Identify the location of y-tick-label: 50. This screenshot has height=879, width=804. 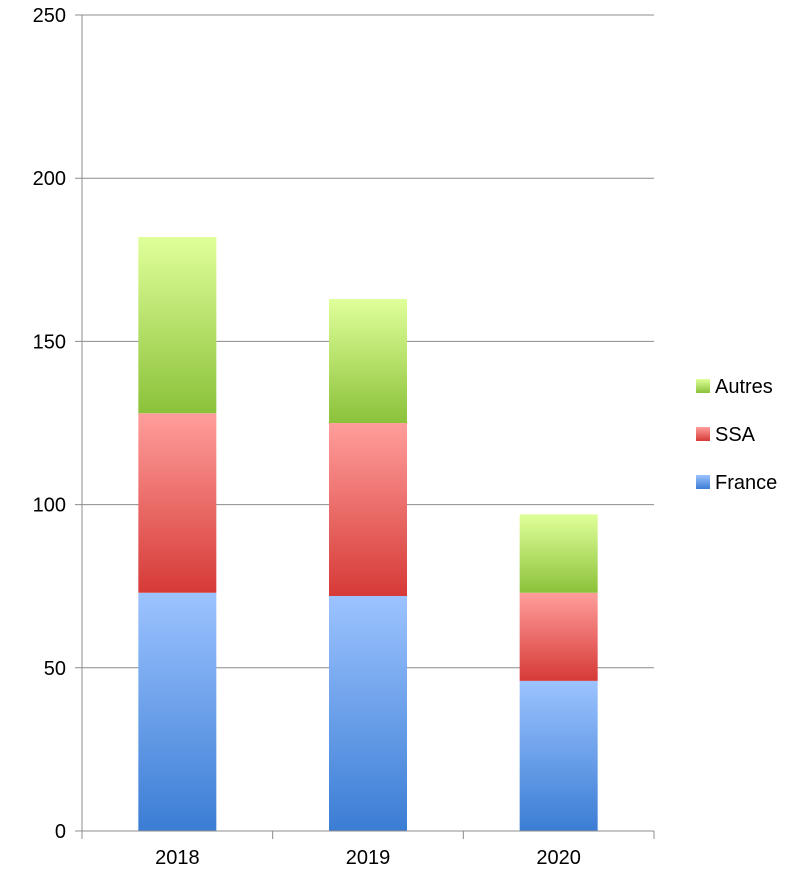
(55, 669).